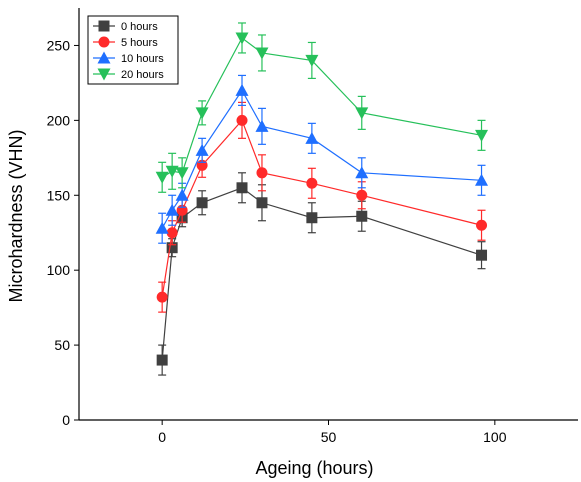 This screenshot has width=581, height=482. What do you see at coordinates (142, 59) in the screenshot?
I see `legend-label: 10 hours` at bounding box center [142, 59].